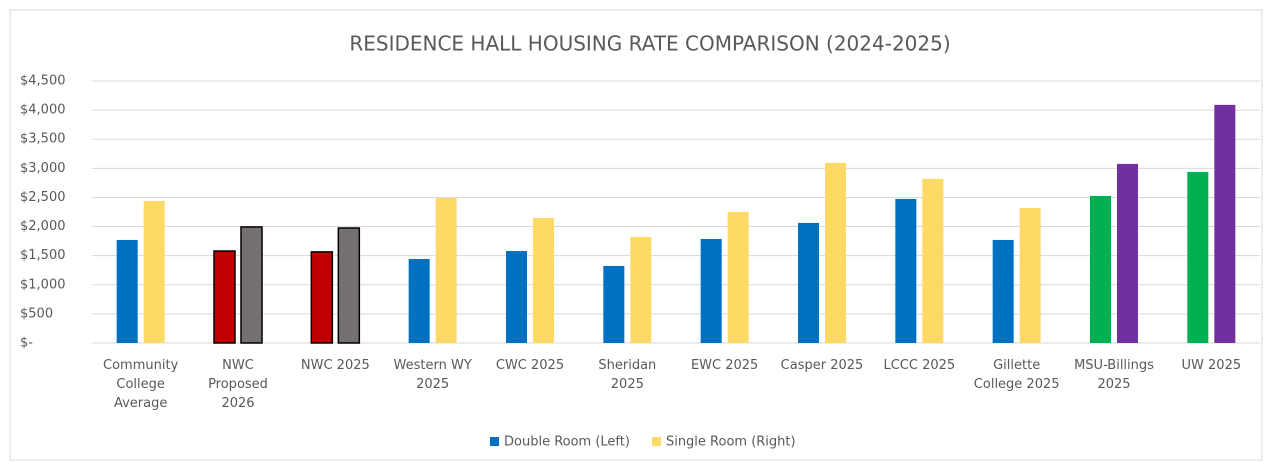 The image size is (1272, 463). Describe the element at coordinates (567, 442) in the screenshot. I see `legend-label: Double Room (Left)` at that location.